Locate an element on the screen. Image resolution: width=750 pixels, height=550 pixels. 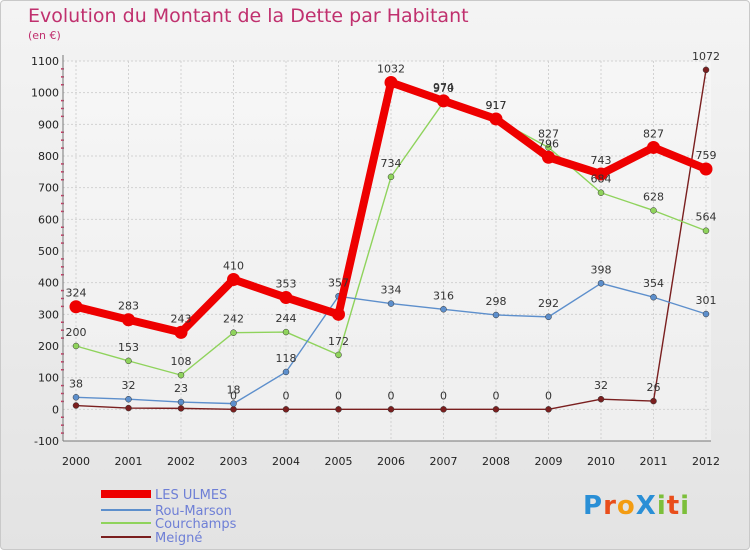
data-label: 1072 is located at coordinates (706, 56).